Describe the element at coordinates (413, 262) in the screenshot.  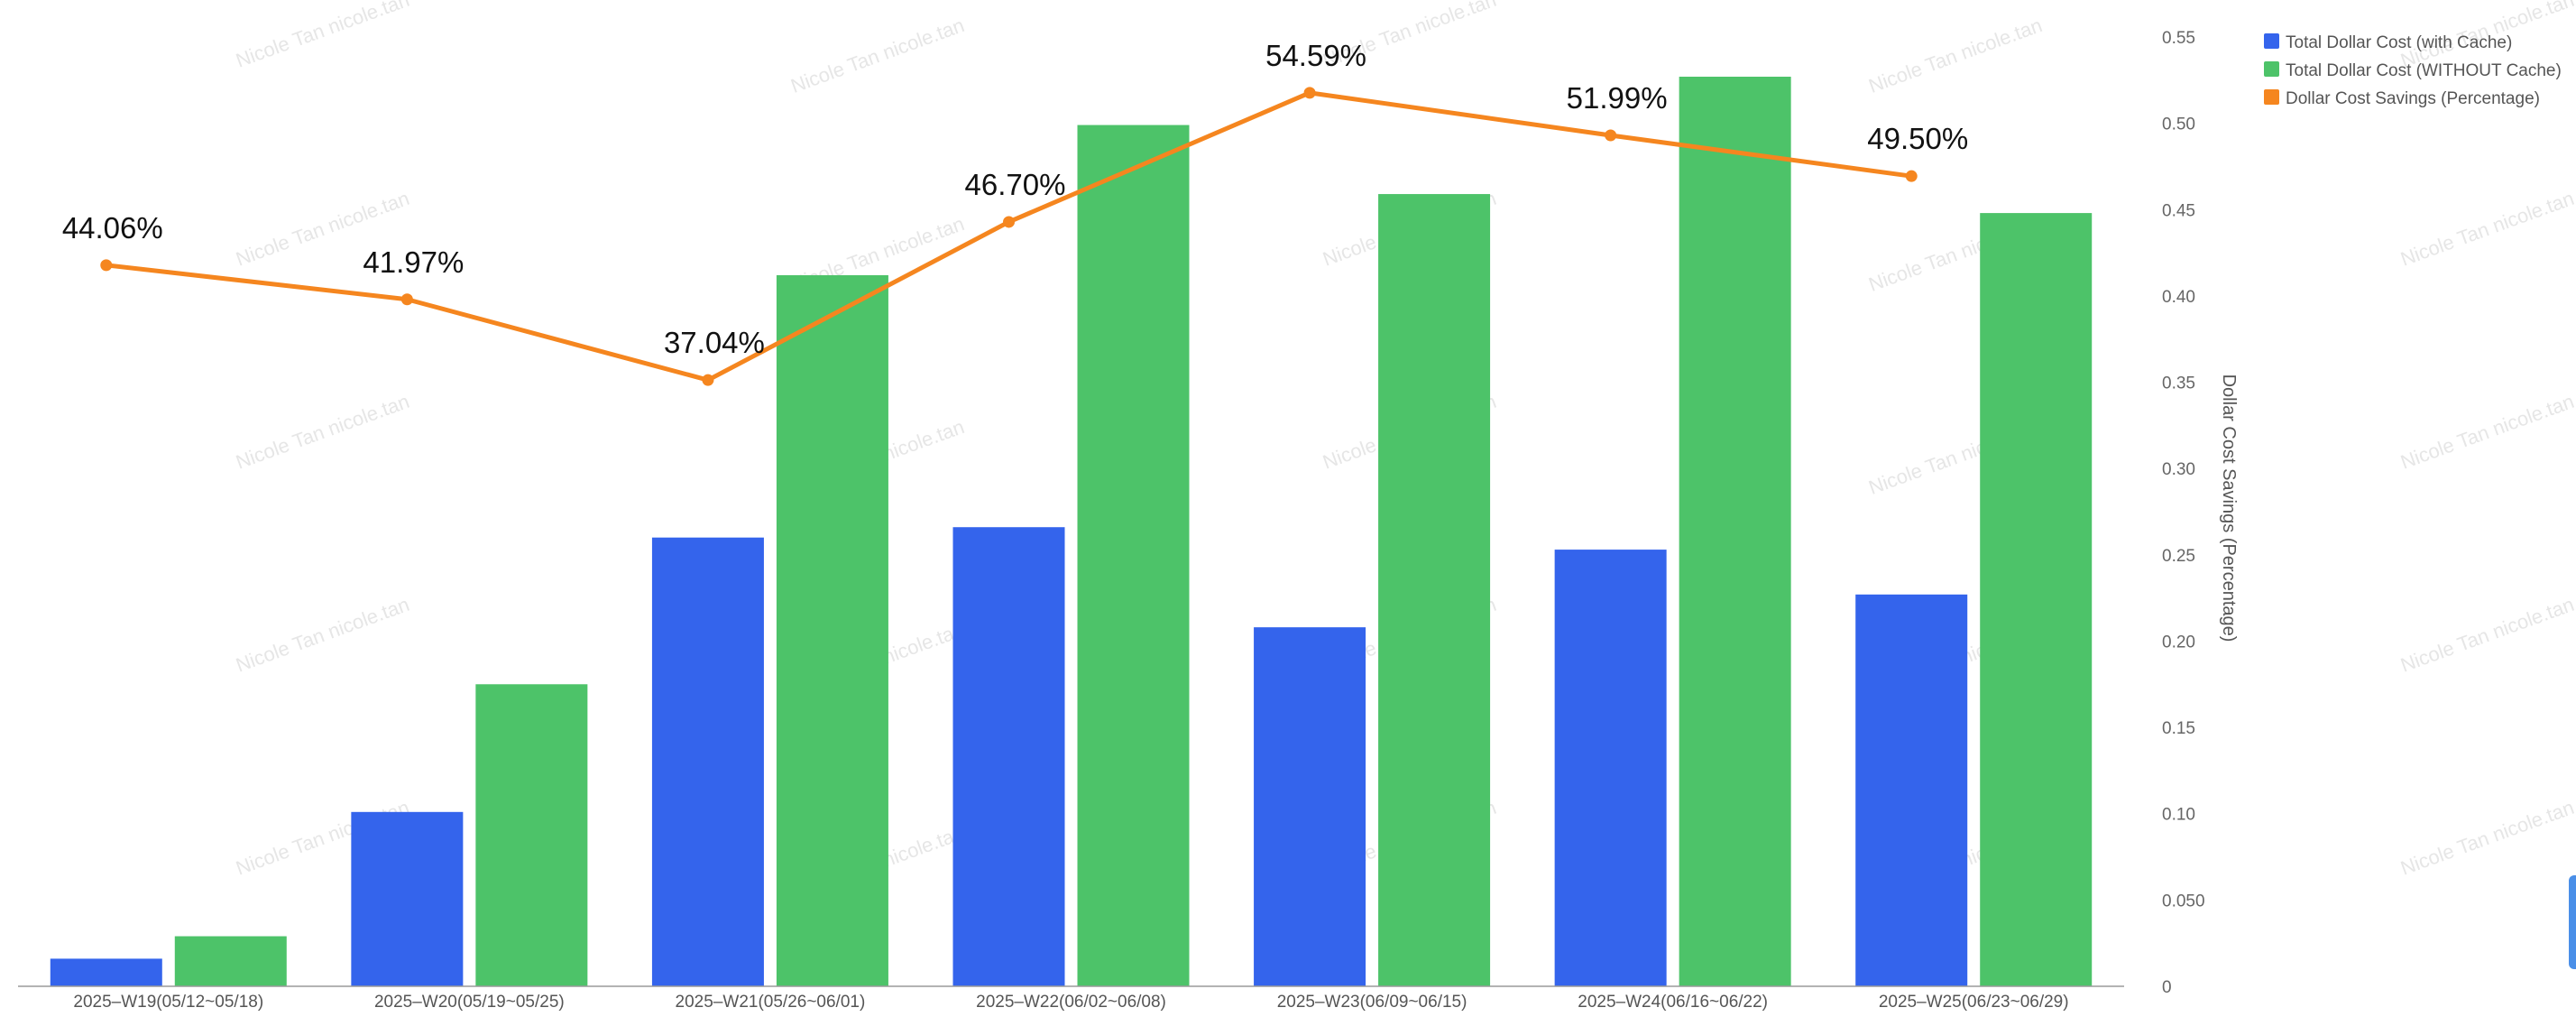
I see `savings-data-label: 41.97%` at that location.